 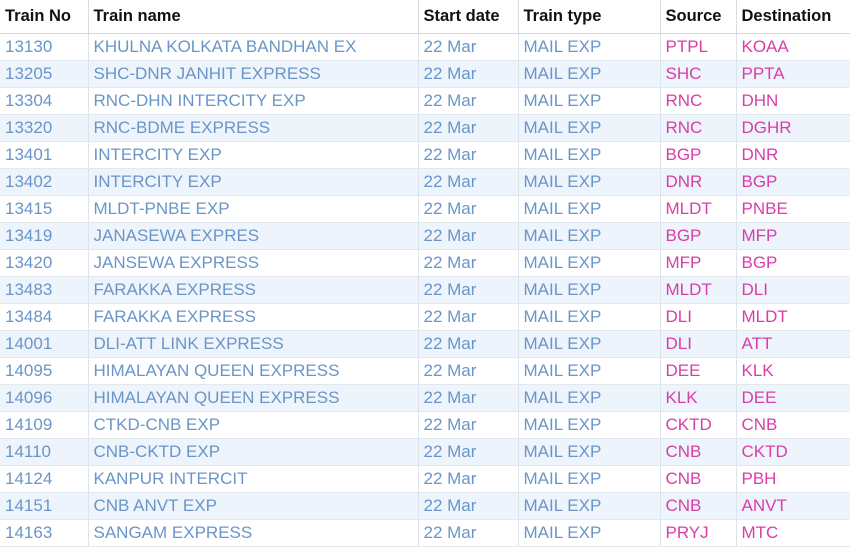 What do you see at coordinates (44, 128) in the screenshot?
I see `table-cell: 13320` at bounding box center [44, 128].